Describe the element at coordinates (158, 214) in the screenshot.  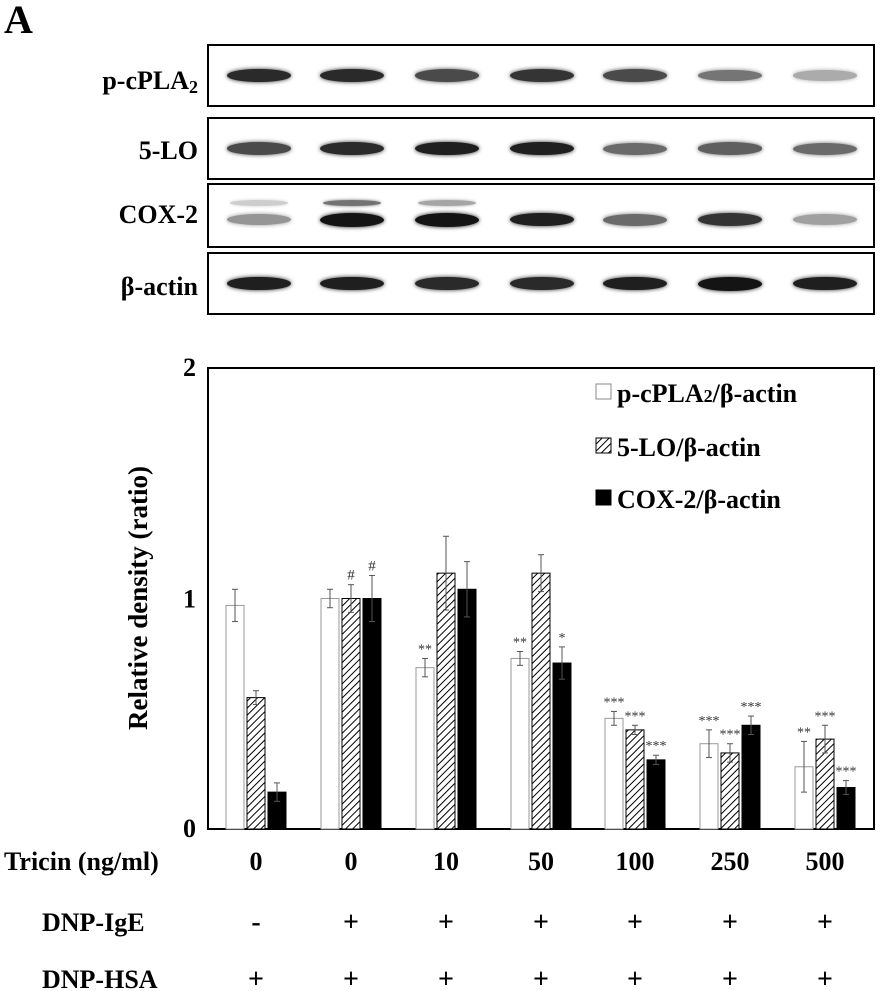
I see `blot-label-cox-2: COX-2` at that location.